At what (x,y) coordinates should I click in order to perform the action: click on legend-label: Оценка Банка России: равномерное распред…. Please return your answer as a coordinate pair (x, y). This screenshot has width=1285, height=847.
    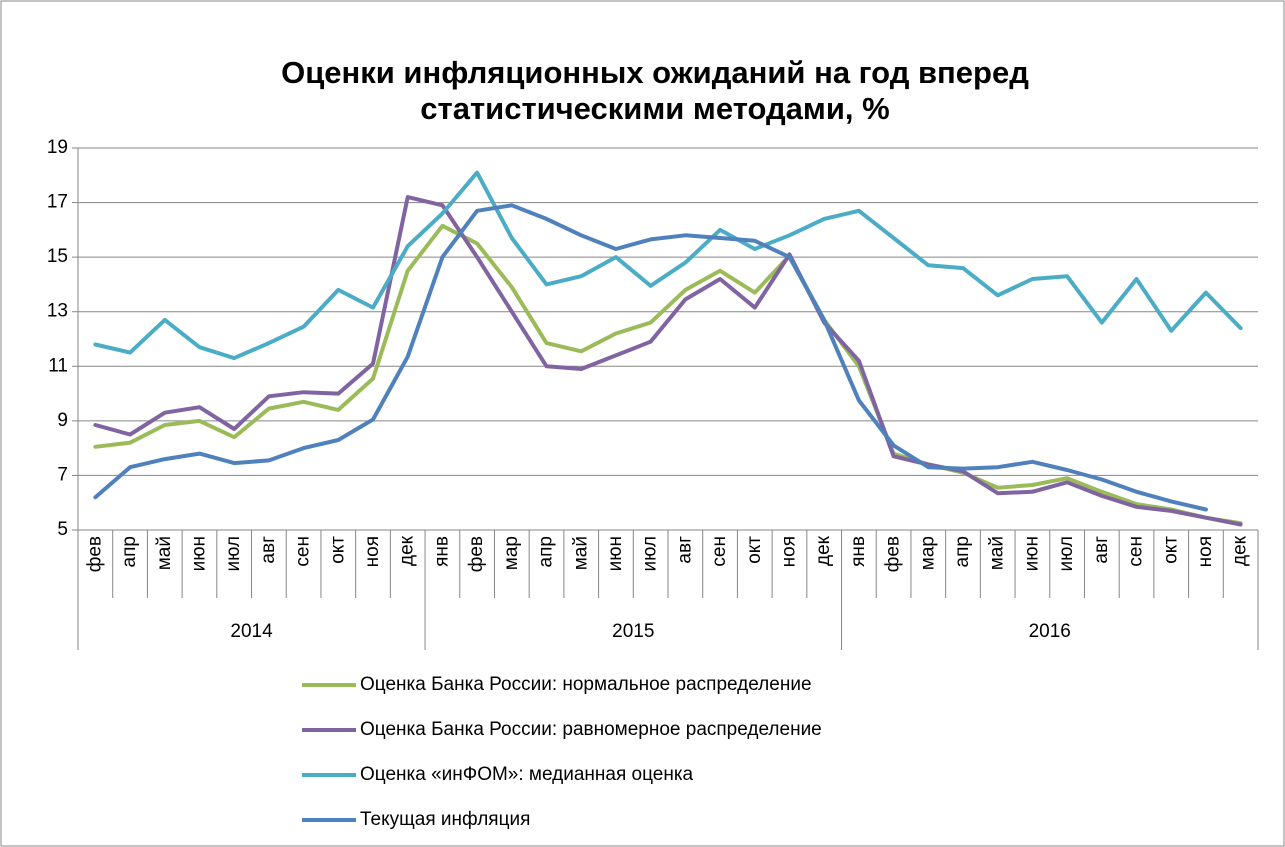
    Looking at the image, I should click on (591, 729).